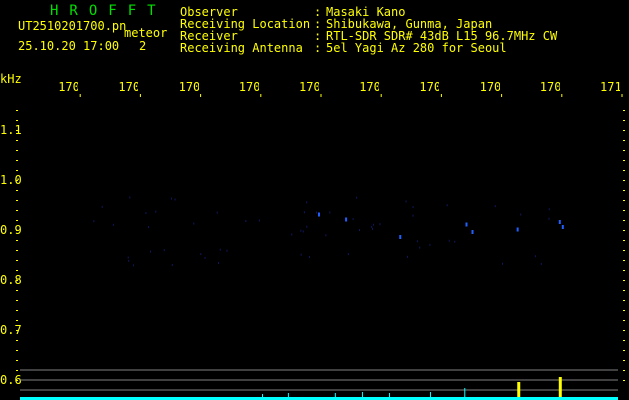  I want to click on mode-label: meteor, so click(146, 33).